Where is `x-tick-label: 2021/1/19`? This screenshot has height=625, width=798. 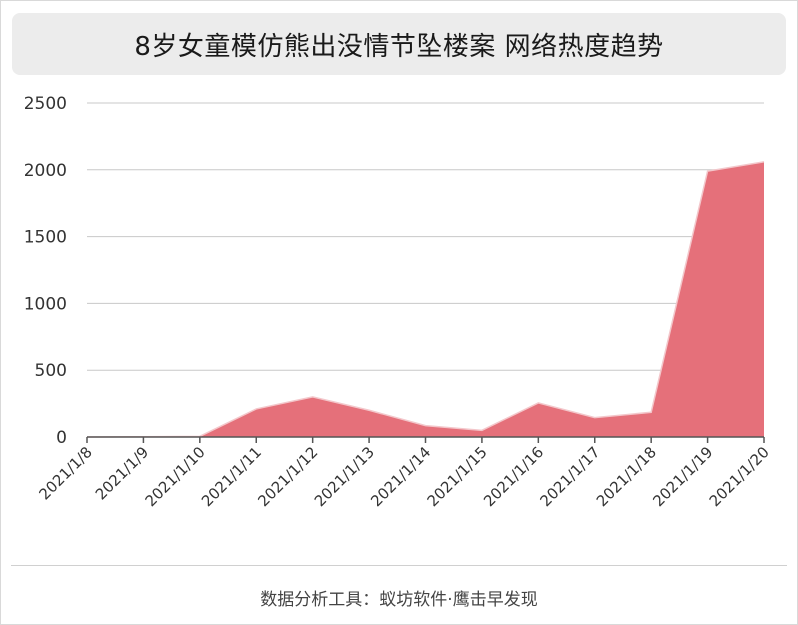 x-tick-label: 2021/1/19 is located at coordinates (682, 476).